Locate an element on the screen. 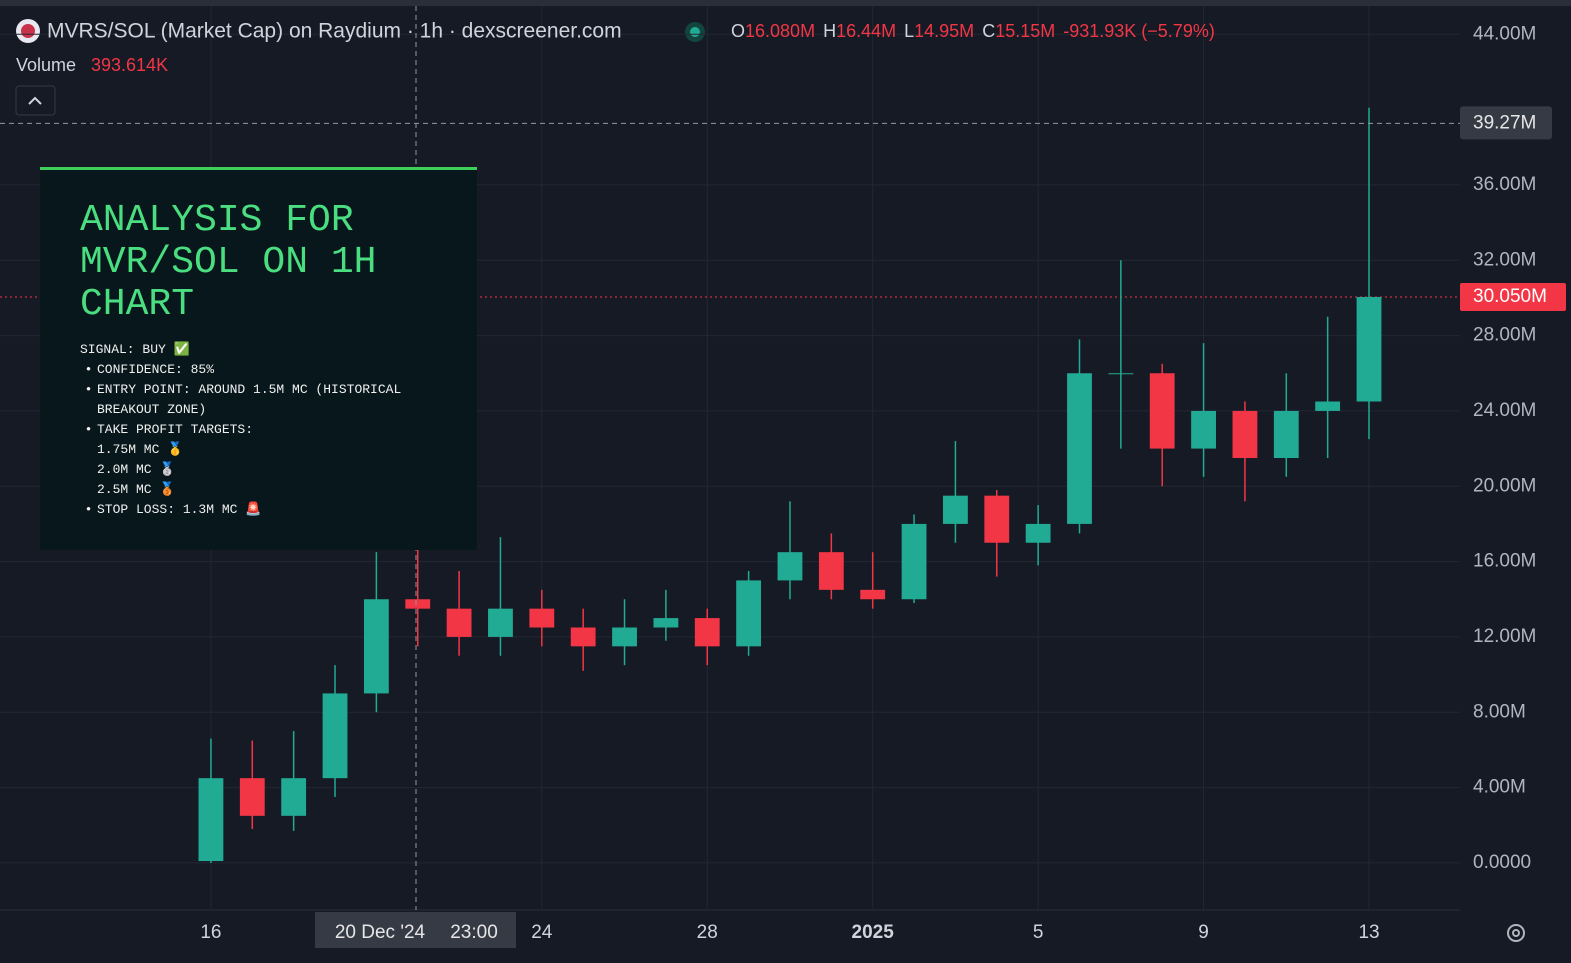  analysis-text: TAKE PROFIT TARGETS: is located at coordinates (175, 429).